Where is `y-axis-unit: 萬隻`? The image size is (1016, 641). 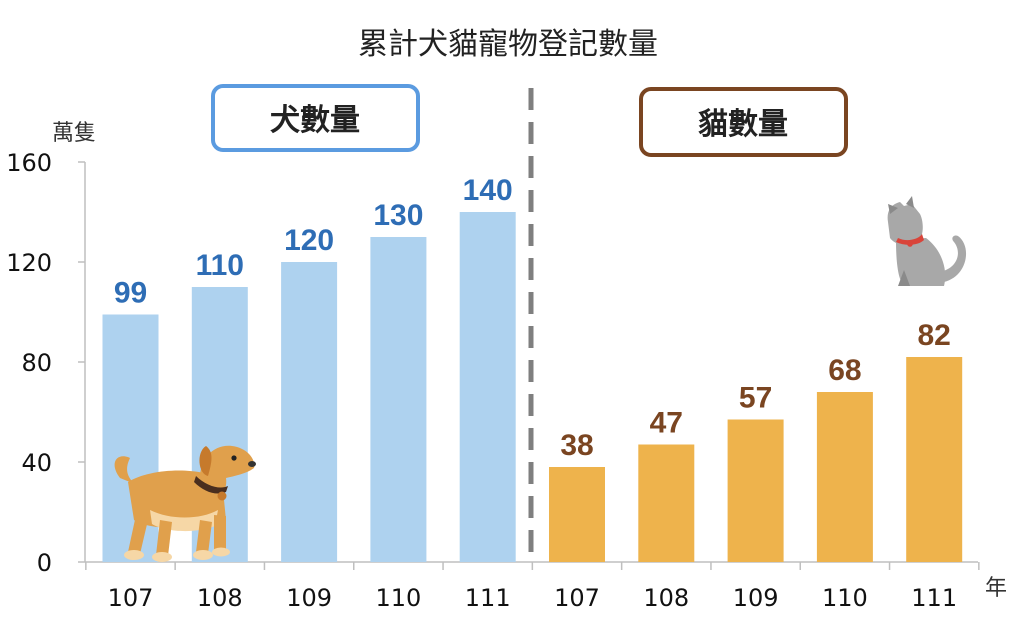
y-axis-unit: 萬隻 is located at coordinates (74, 133).